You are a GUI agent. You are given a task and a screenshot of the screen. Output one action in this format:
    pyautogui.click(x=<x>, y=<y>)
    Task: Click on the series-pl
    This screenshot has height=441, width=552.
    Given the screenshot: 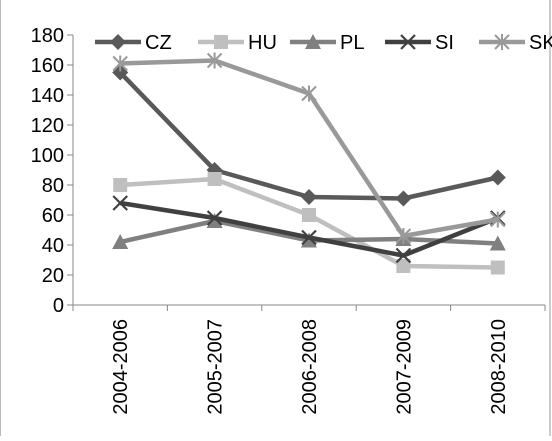 What is the action you would take?
    pyautogui.click(x=309, y=232)
    